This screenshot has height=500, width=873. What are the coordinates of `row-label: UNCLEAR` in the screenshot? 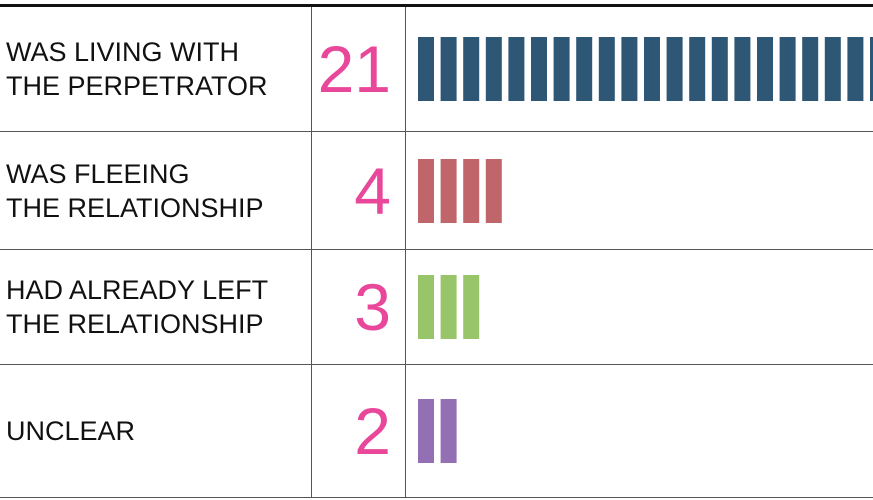 It's located at (71, 431).